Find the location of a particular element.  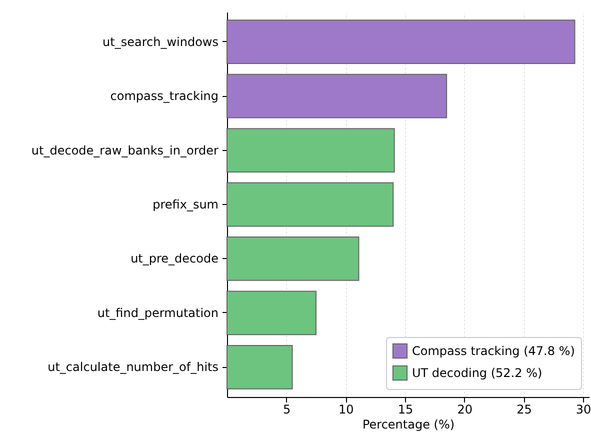

legend-label: UT decoding (52.2 %) is located at coordinates (477, 373).